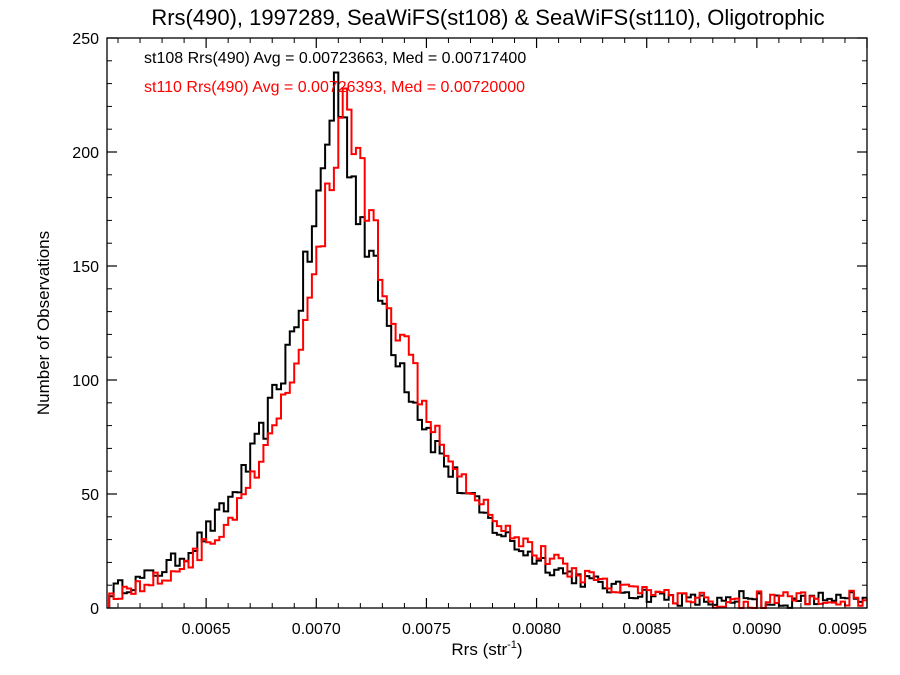  I want to click on y-tick-label: 250, so click(85, 39).